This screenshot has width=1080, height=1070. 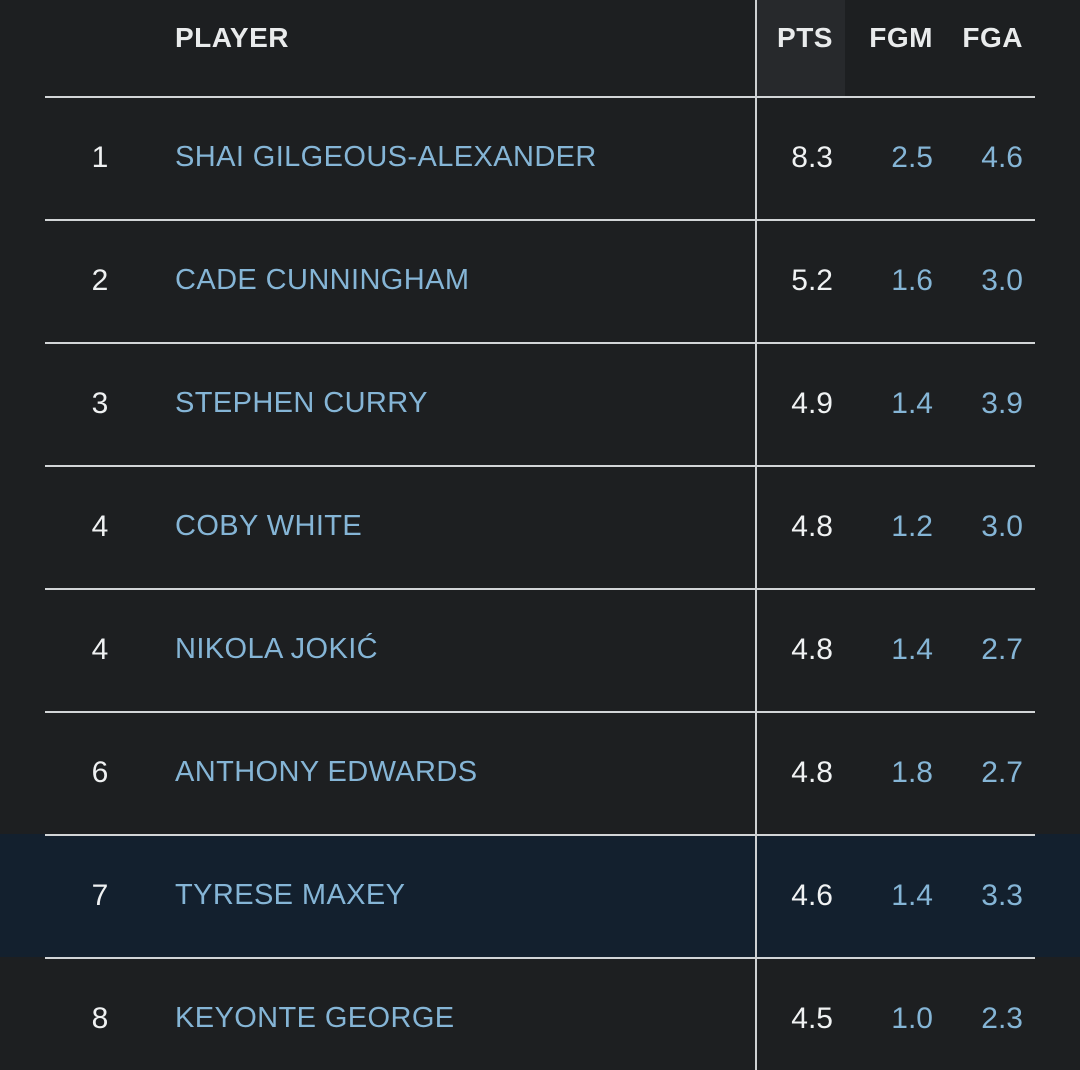 I want to click on pts-column-header: PTS, so click(x=800, y=48).